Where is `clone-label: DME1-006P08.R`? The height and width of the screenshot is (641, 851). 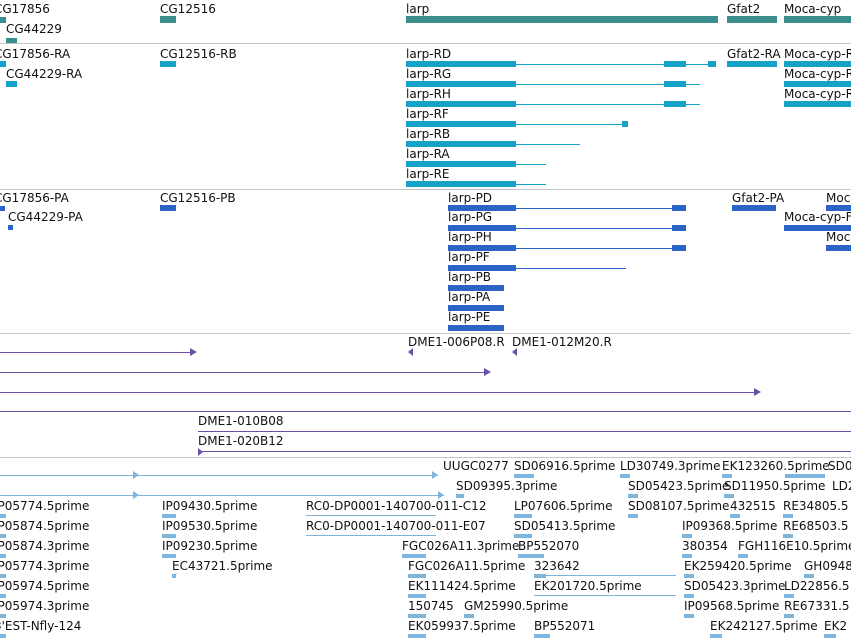
clone-label: DME1-006P08.R is located at coordinates (456, 342).